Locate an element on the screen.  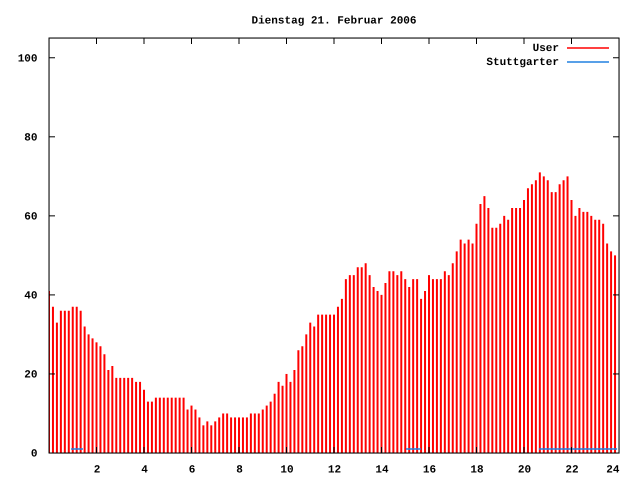
x-tick-label: 22 is located at coordinates (572, 470).